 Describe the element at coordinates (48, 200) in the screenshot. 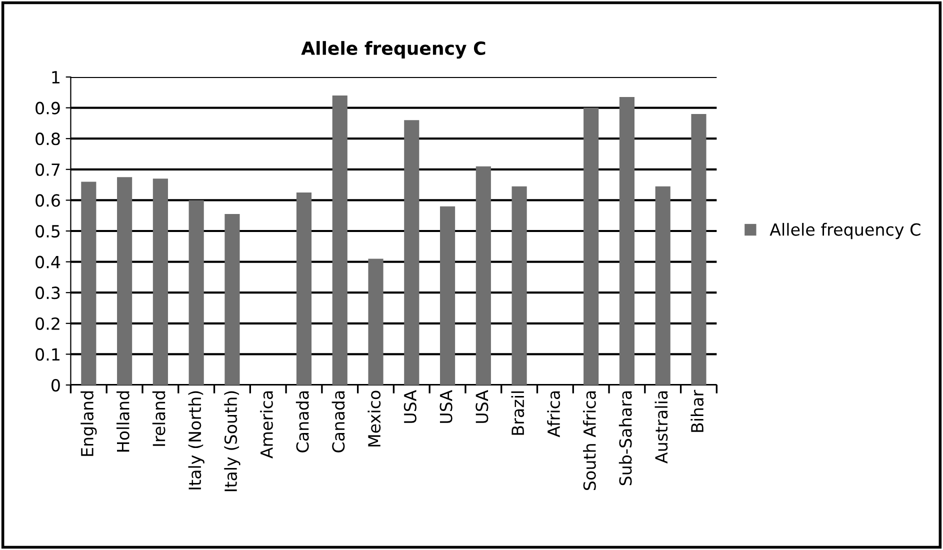

I see `y-tick-label: 0.6` at that location.